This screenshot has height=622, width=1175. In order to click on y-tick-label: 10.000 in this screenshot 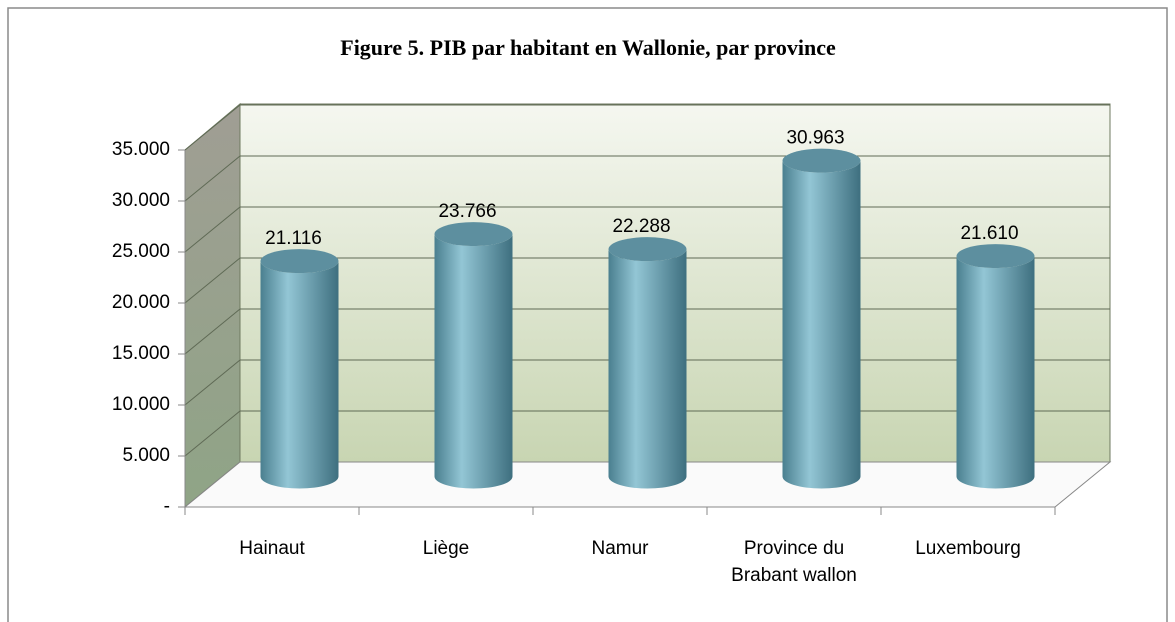, I will do `click(141, 404)`.